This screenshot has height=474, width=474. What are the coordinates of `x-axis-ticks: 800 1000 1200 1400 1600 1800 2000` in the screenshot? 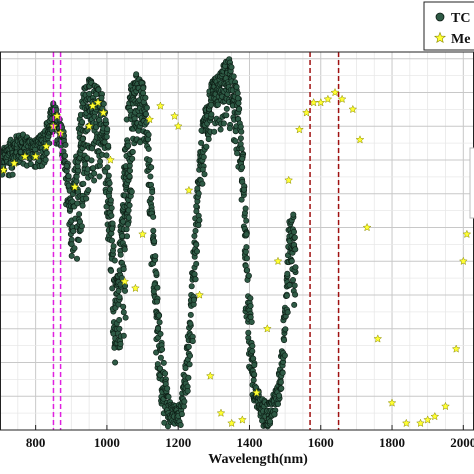 It's located at (250, 437).